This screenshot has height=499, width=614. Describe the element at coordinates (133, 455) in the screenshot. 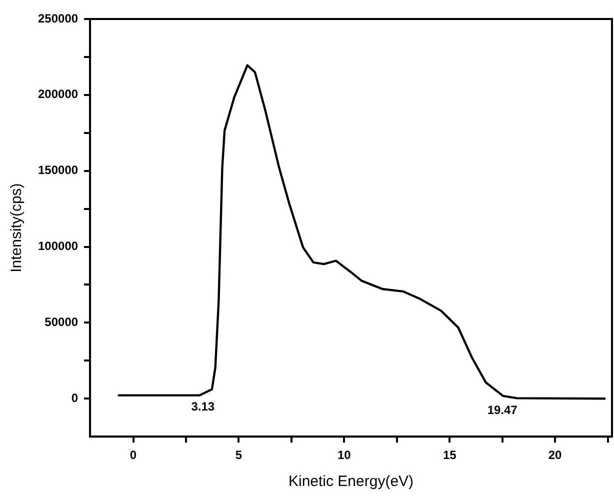

I see `x-tick-label: 0` at that location.